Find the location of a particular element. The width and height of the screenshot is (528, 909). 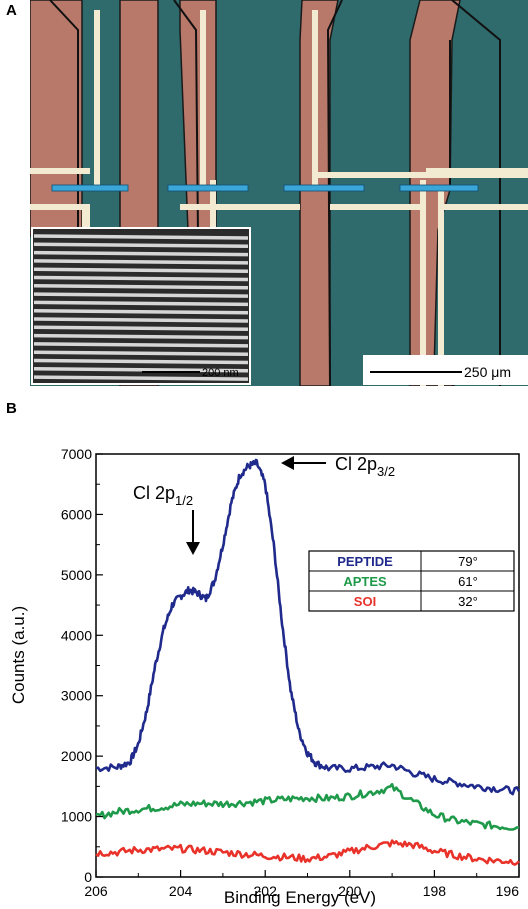

x-tick-label: 196 is located at coordinates (508, 891).